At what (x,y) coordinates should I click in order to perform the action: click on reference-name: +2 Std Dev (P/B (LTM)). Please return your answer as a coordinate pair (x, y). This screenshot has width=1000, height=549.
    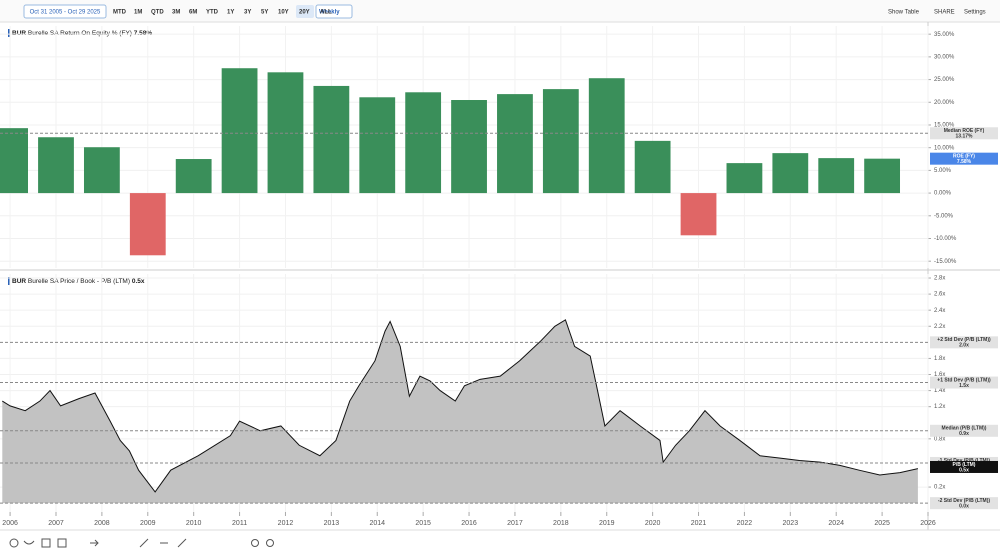
    Looking at the image, I should click on (964, 340).